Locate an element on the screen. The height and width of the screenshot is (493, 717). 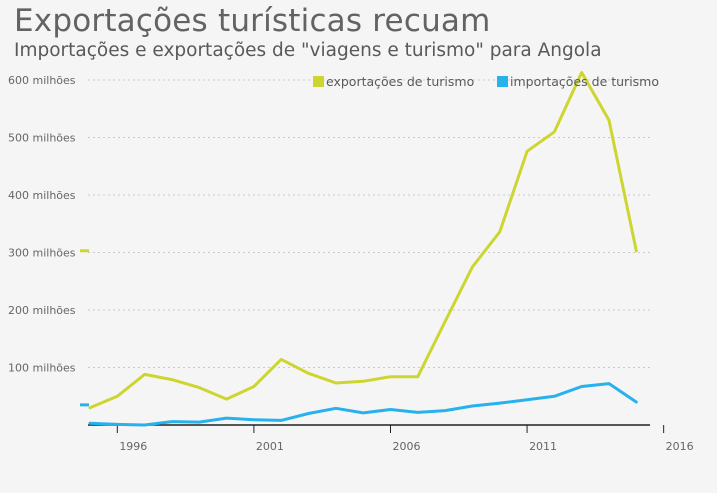
series-line is located at coordinates (363, 404).